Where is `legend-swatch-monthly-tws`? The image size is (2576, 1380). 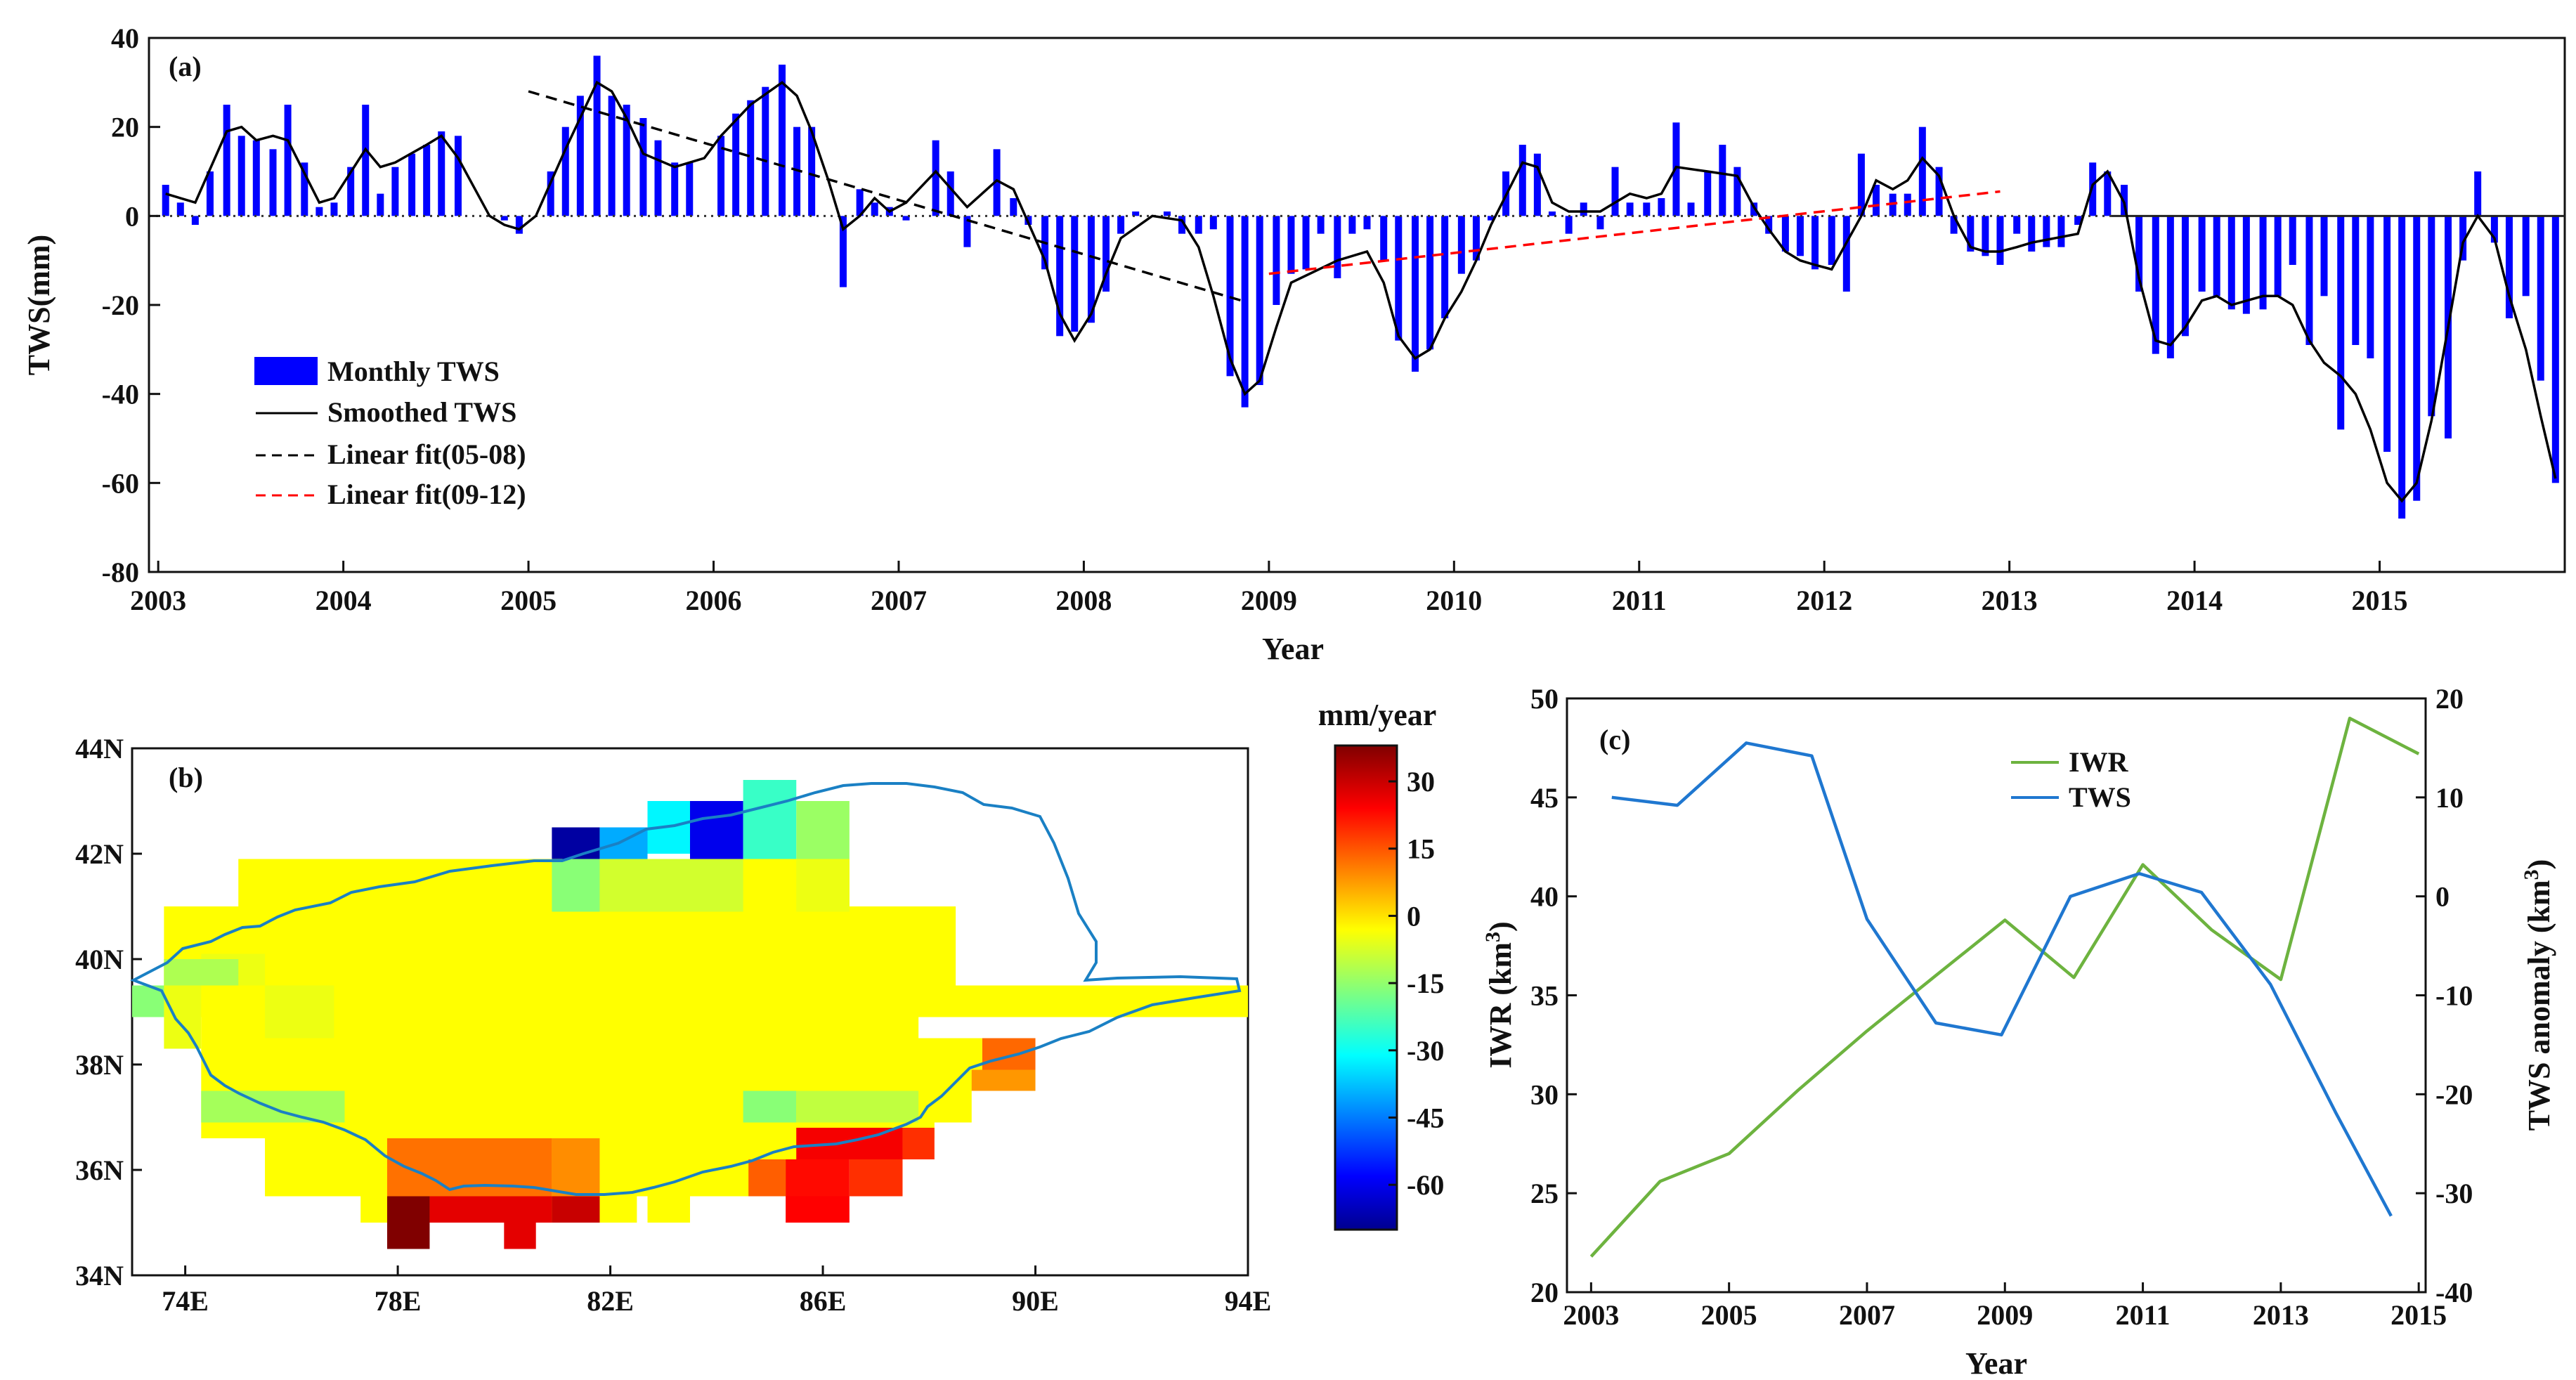
legend-swatch-monthly-tws is located at coordinates (286, 371).